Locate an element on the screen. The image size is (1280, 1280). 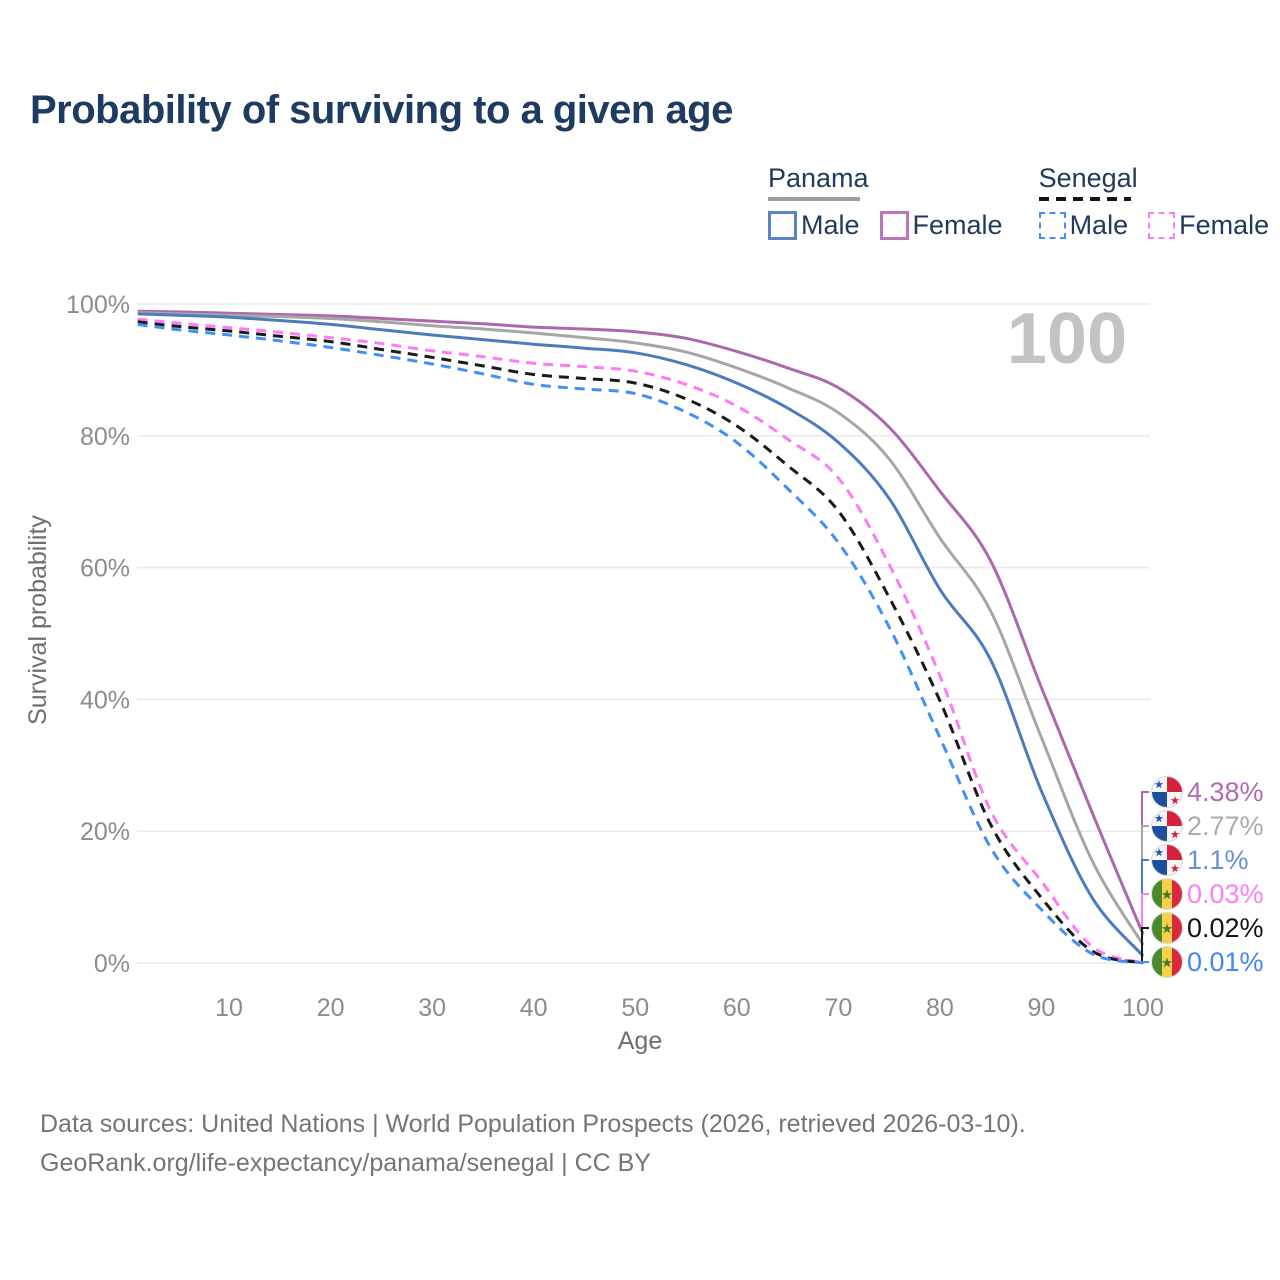
legend-item-panama-female: Female is located at coordinates (941, 225).